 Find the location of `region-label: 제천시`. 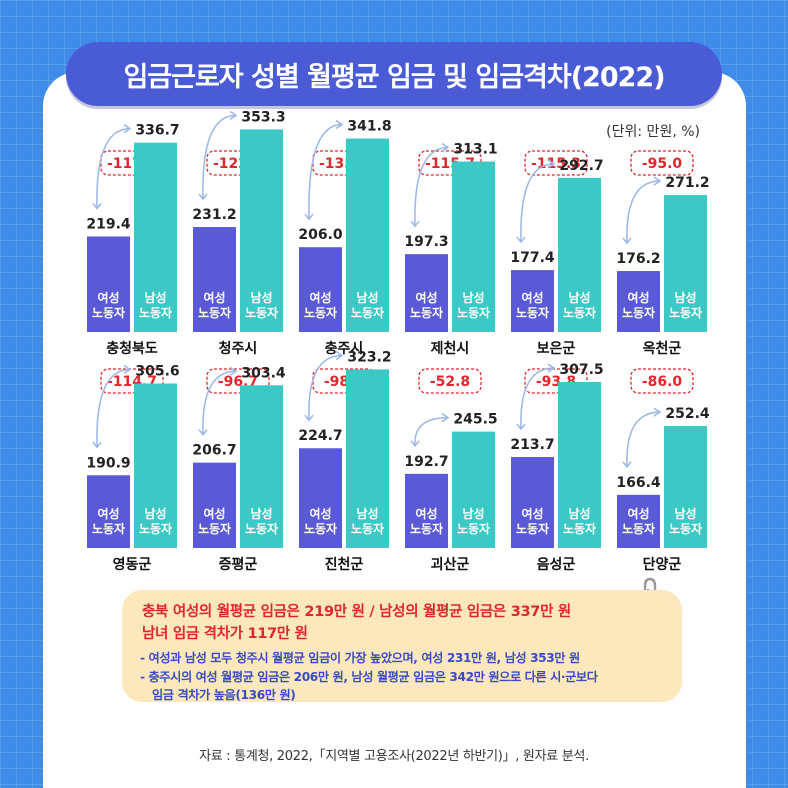

region-label: 제천시 is located at coordinates (450, 349).